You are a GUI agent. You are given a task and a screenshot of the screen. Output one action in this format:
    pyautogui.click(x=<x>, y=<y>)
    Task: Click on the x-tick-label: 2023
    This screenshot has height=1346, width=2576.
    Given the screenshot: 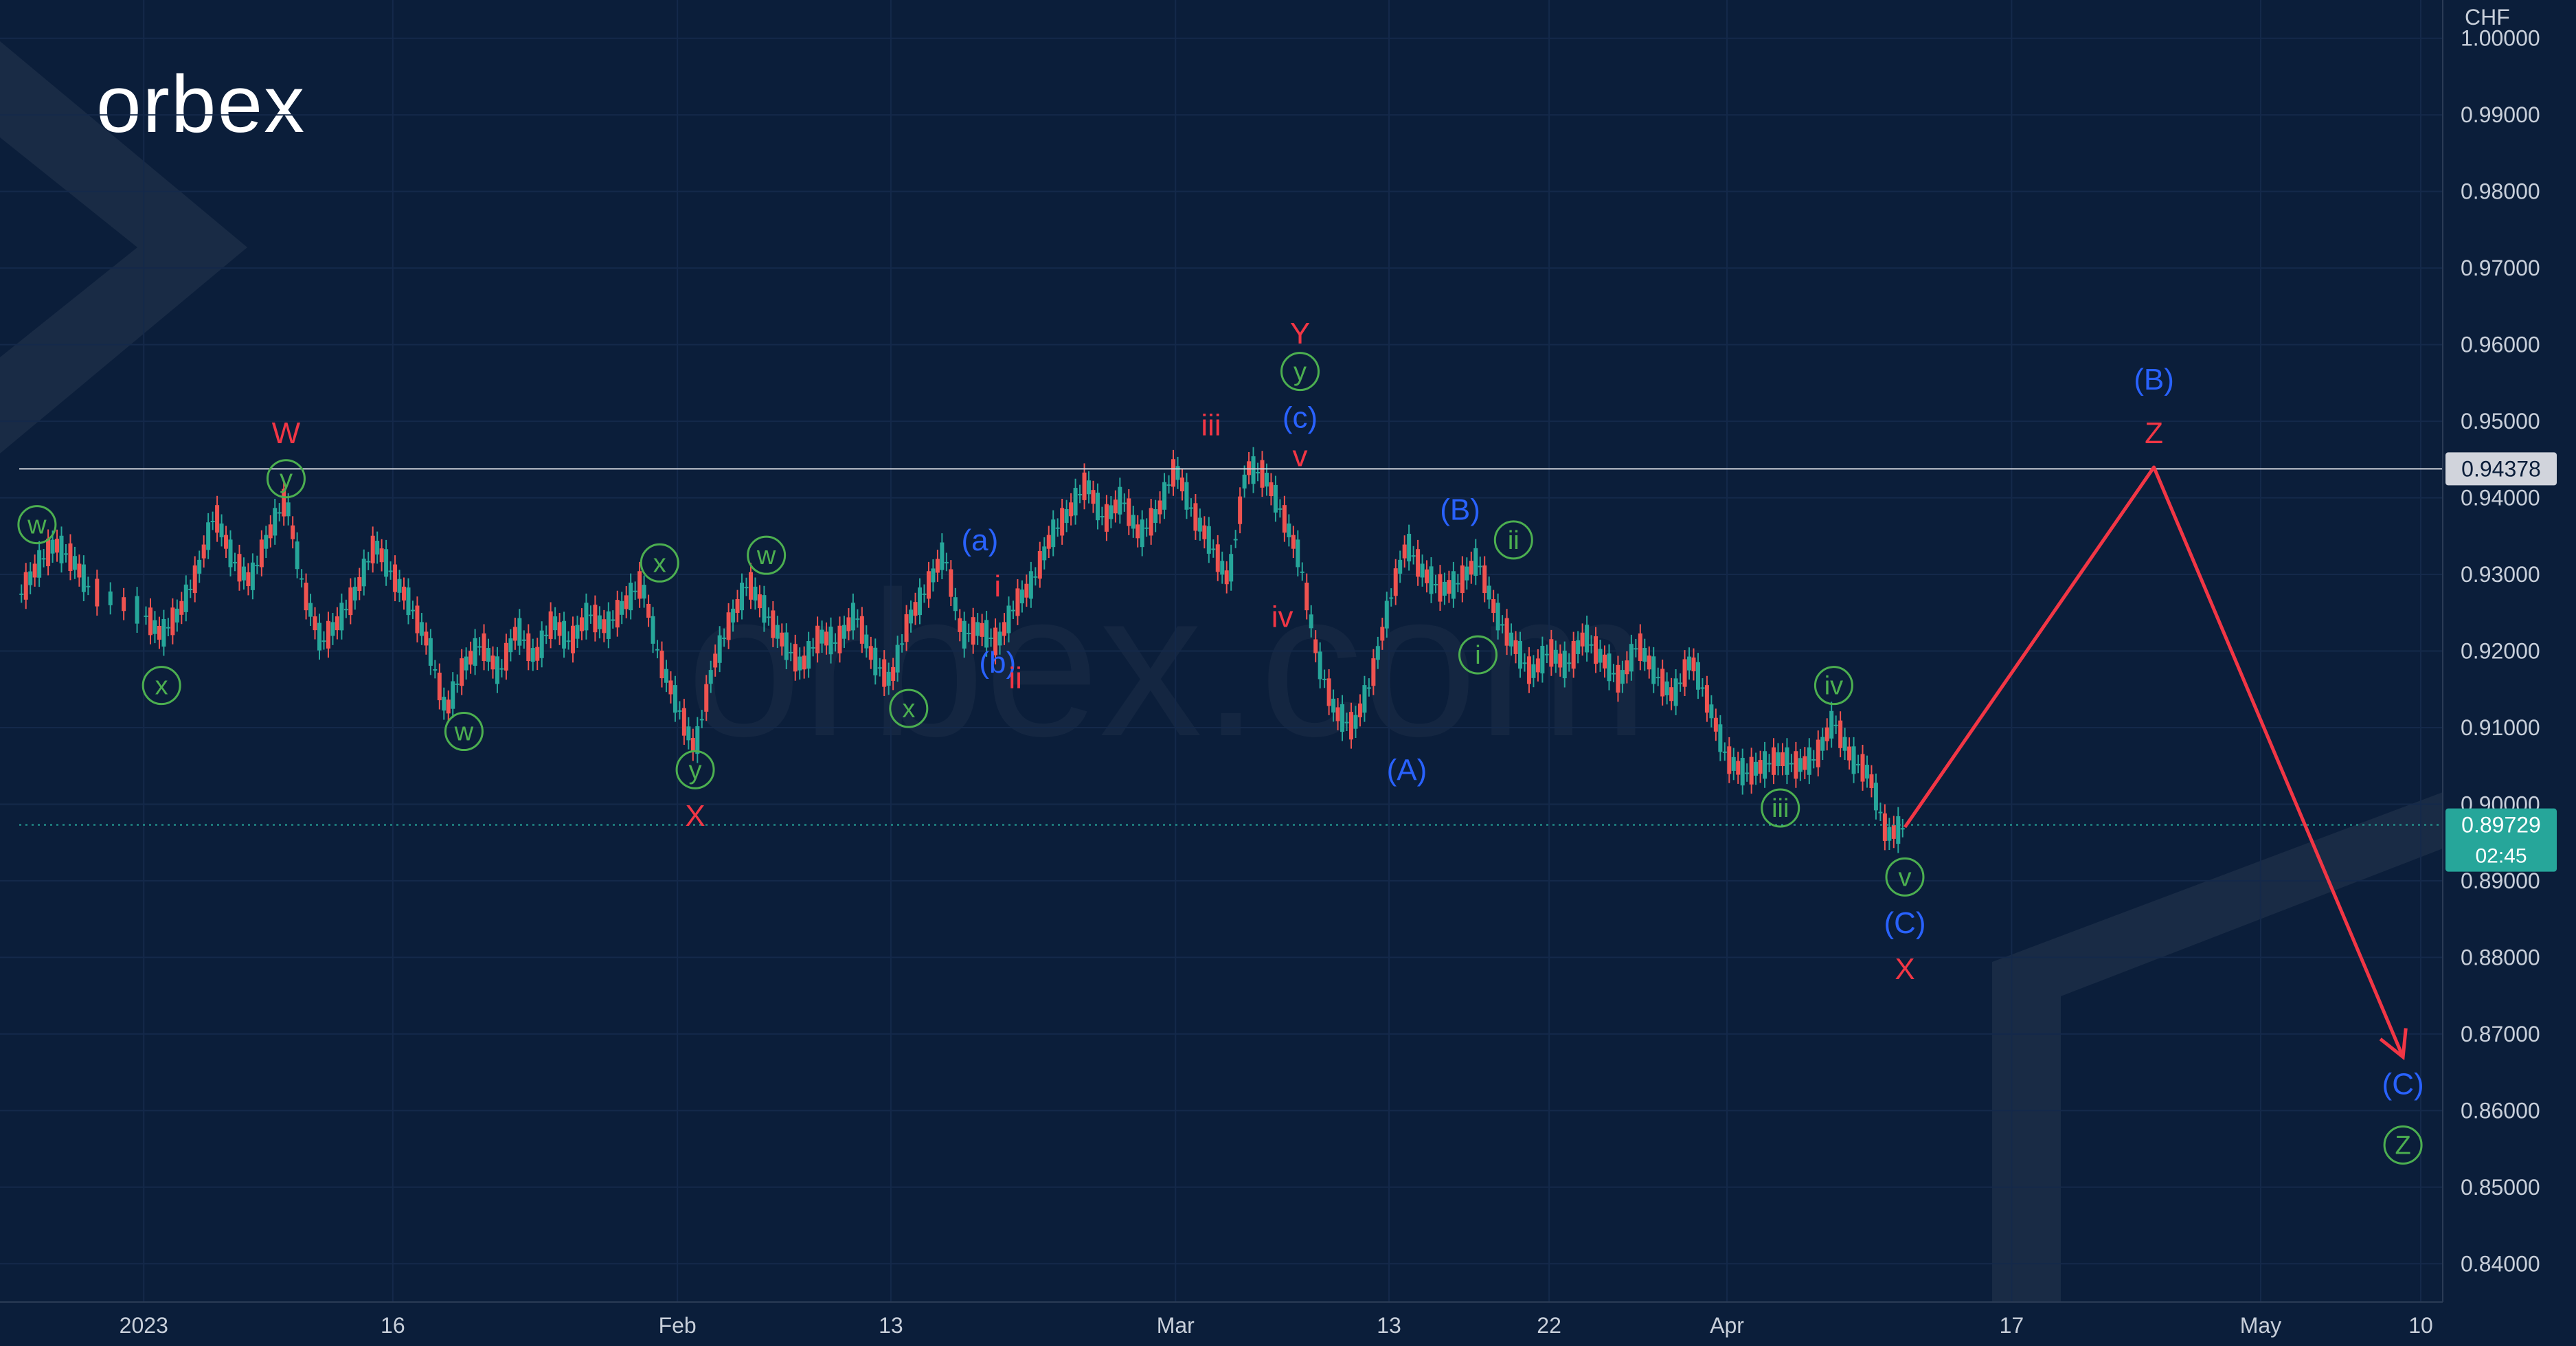 What is the action you would take?
    pyautogui.click(x=144, y=1325)
    